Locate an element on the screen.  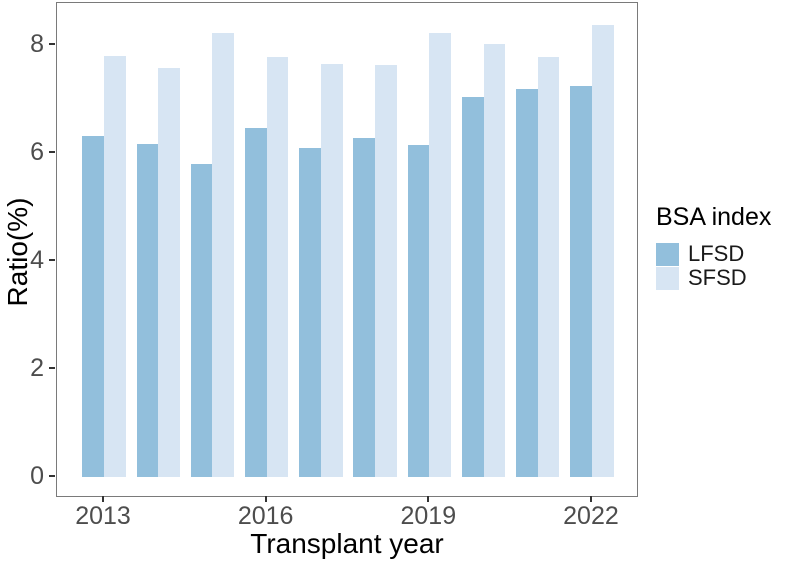
bar-sfsd-2018 is located at coordinates (386, 271).